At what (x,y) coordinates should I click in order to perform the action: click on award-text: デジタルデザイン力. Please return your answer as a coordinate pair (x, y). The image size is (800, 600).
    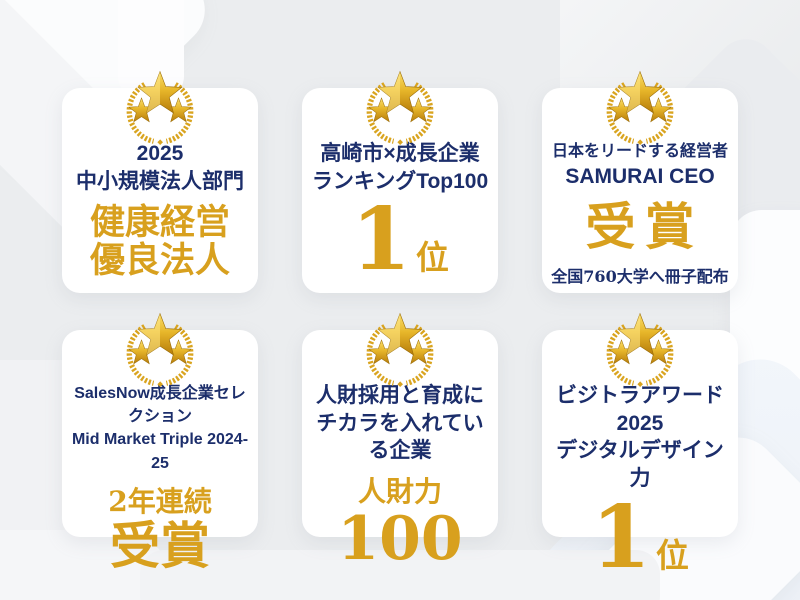
    Looking at the image, I should click on (640, 465).